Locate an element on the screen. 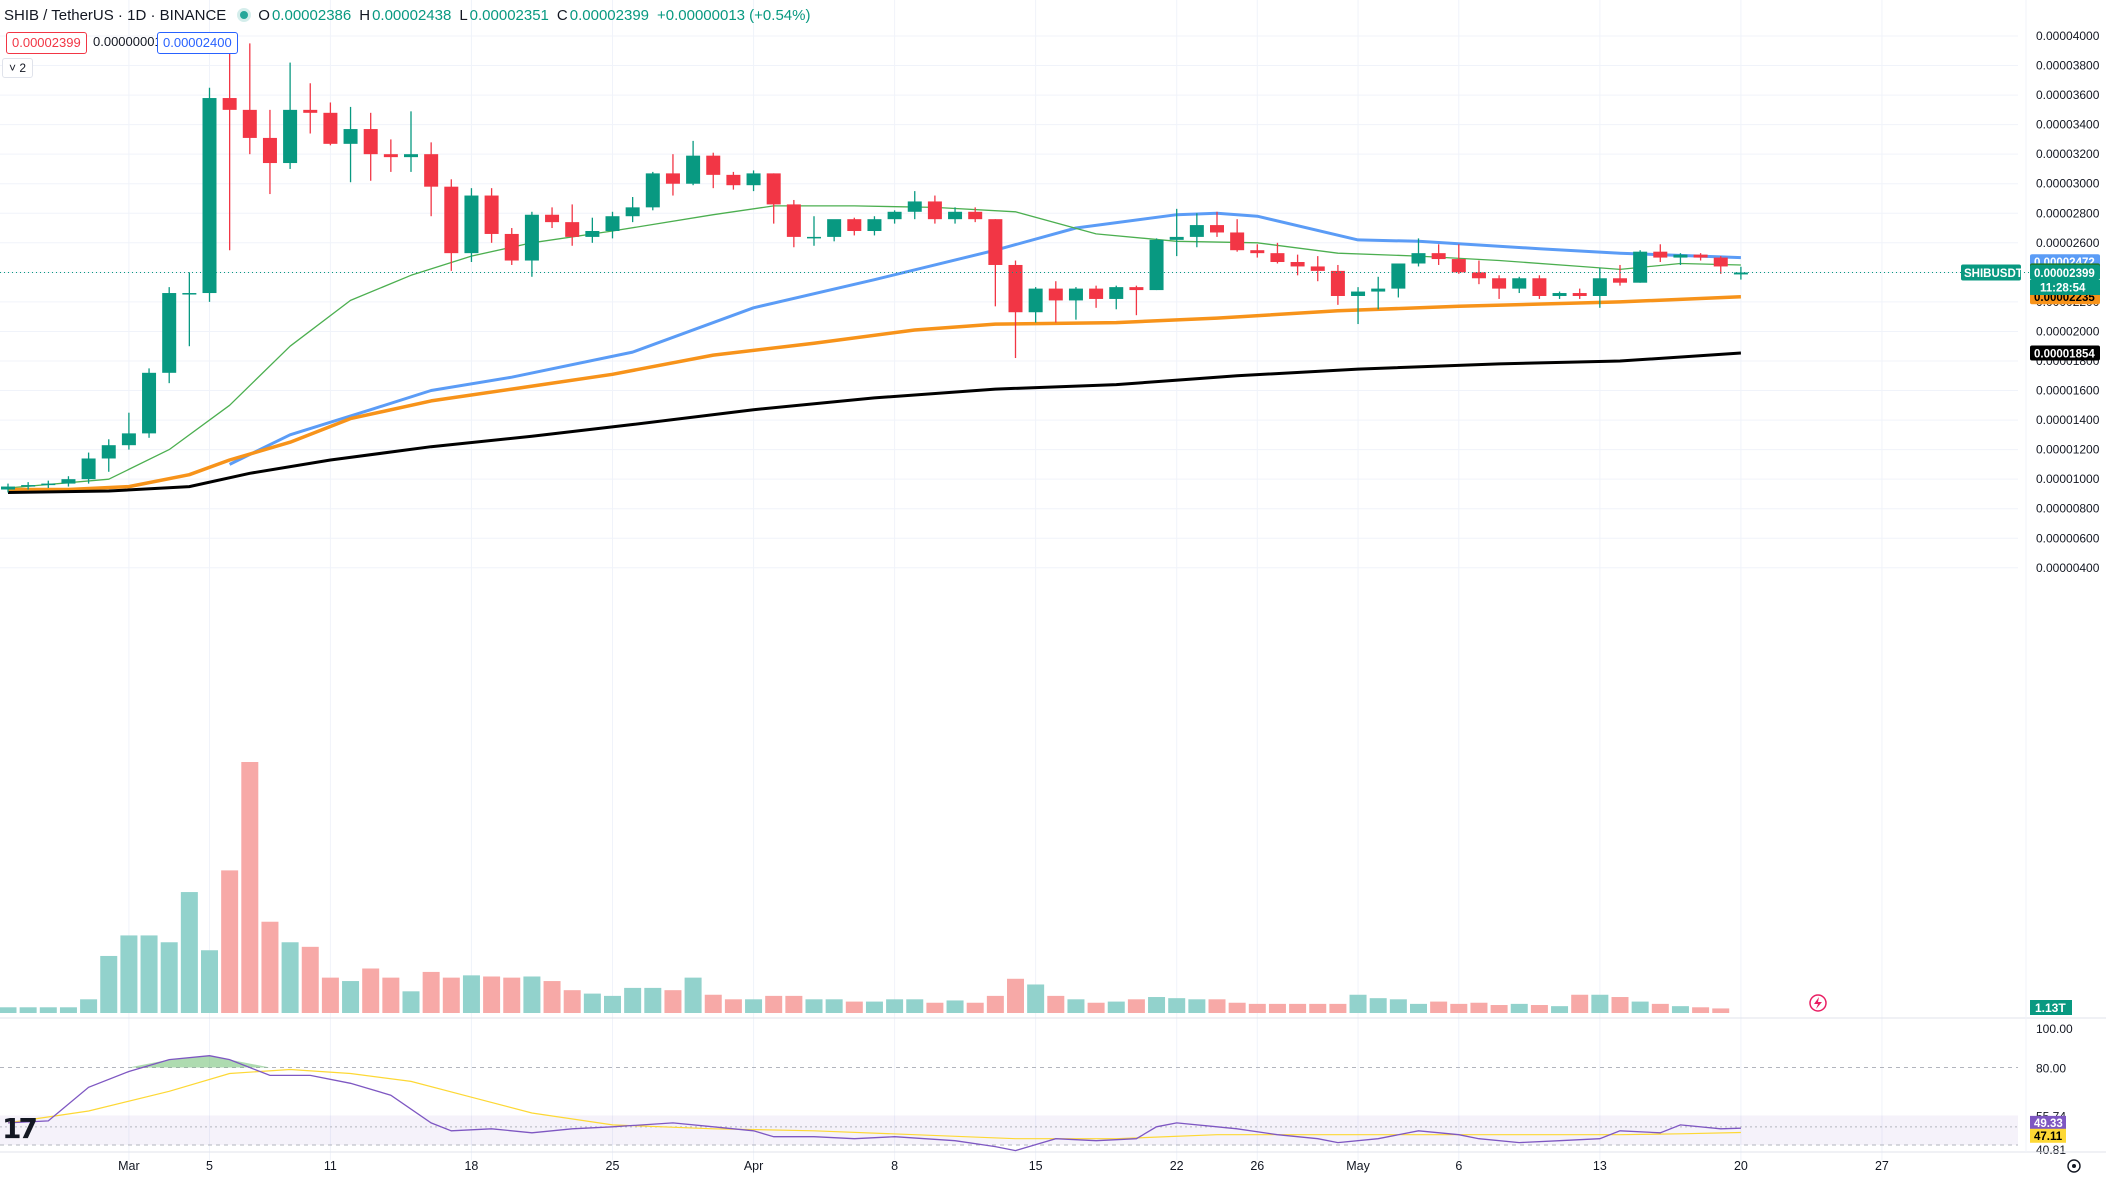  price-tick-label: 0.00003200 is located at coordinates (2068, 154).